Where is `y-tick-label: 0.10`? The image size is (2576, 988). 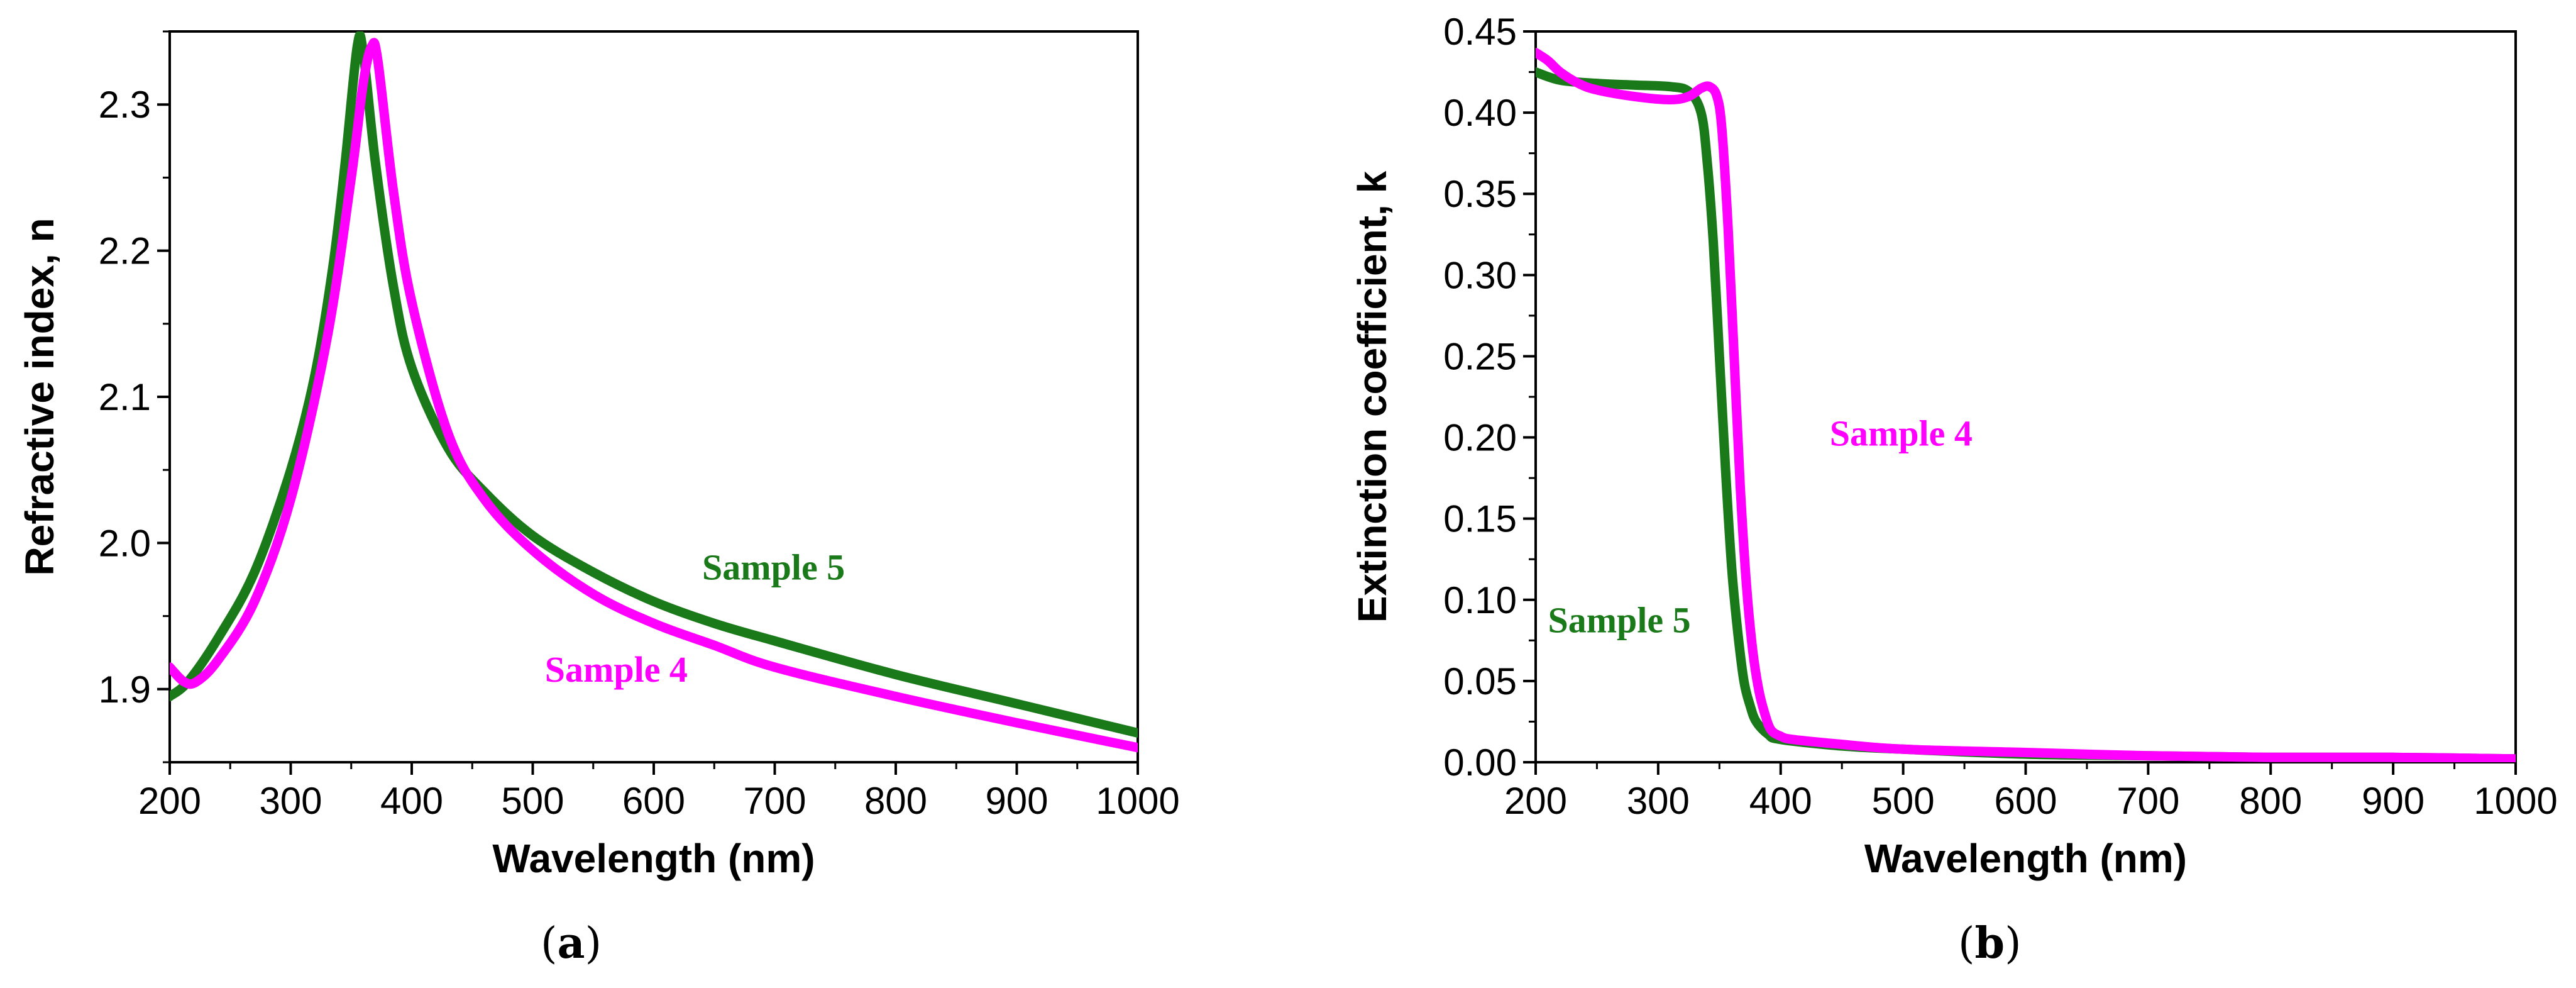 y-tick-label: 0.10 is located at coordinates (1480, 600).